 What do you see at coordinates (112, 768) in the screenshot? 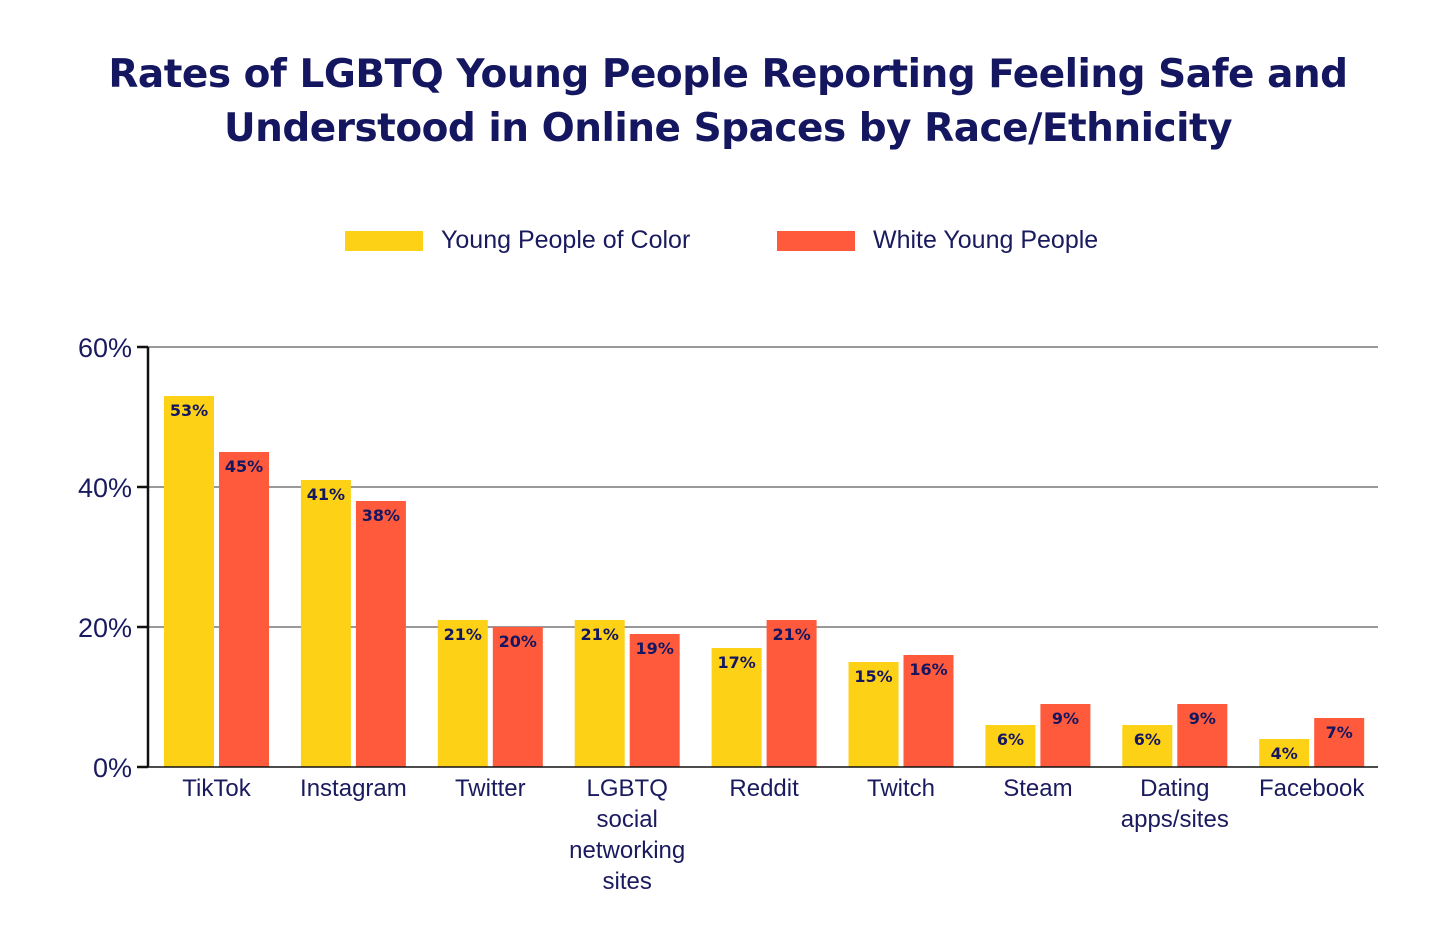
I see `y-tick-label-0: 0%` at bounding box center [112, 768].